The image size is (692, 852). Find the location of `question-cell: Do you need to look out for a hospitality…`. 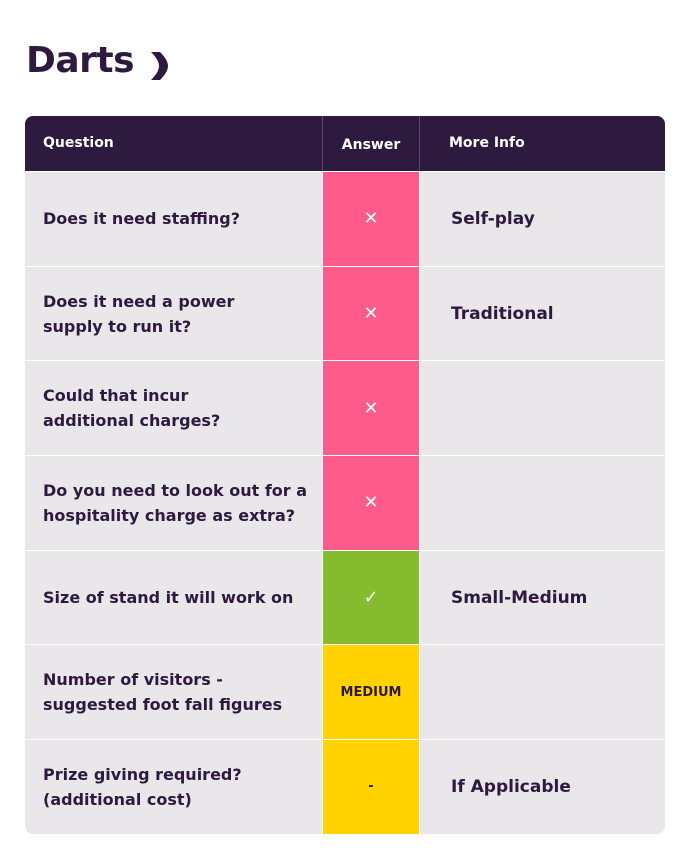

question-cell: Do you need to look out for a hospitality… is located at coordinates (173, 503).